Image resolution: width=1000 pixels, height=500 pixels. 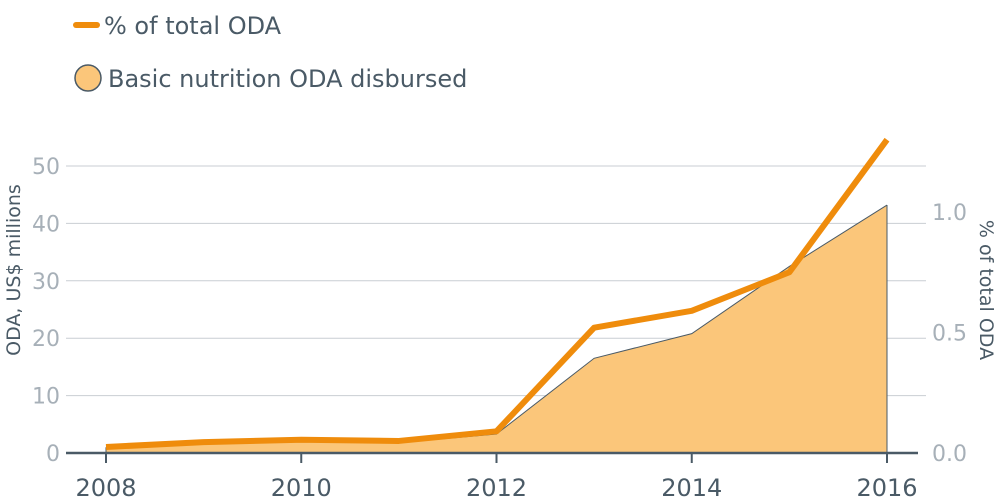 I want to click on x-tick-label: 2016, so click(x=886, y=487).